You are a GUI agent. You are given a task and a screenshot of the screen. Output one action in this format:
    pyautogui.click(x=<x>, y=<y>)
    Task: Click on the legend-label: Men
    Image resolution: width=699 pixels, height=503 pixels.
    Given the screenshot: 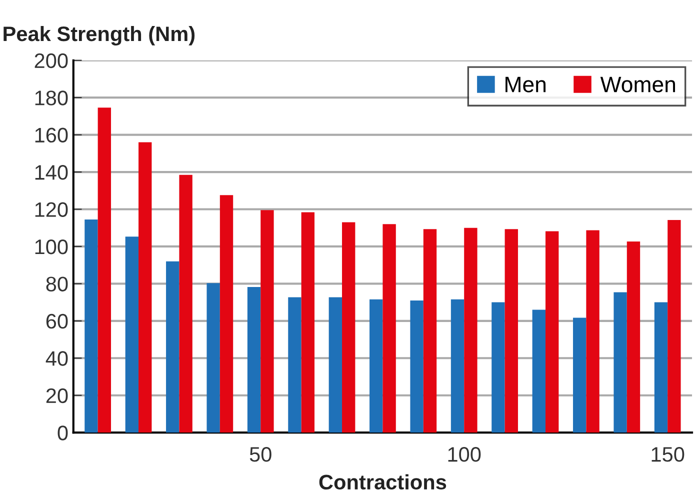 What is the action you would take?
    pyautogui.click(x=526, y=84)
    